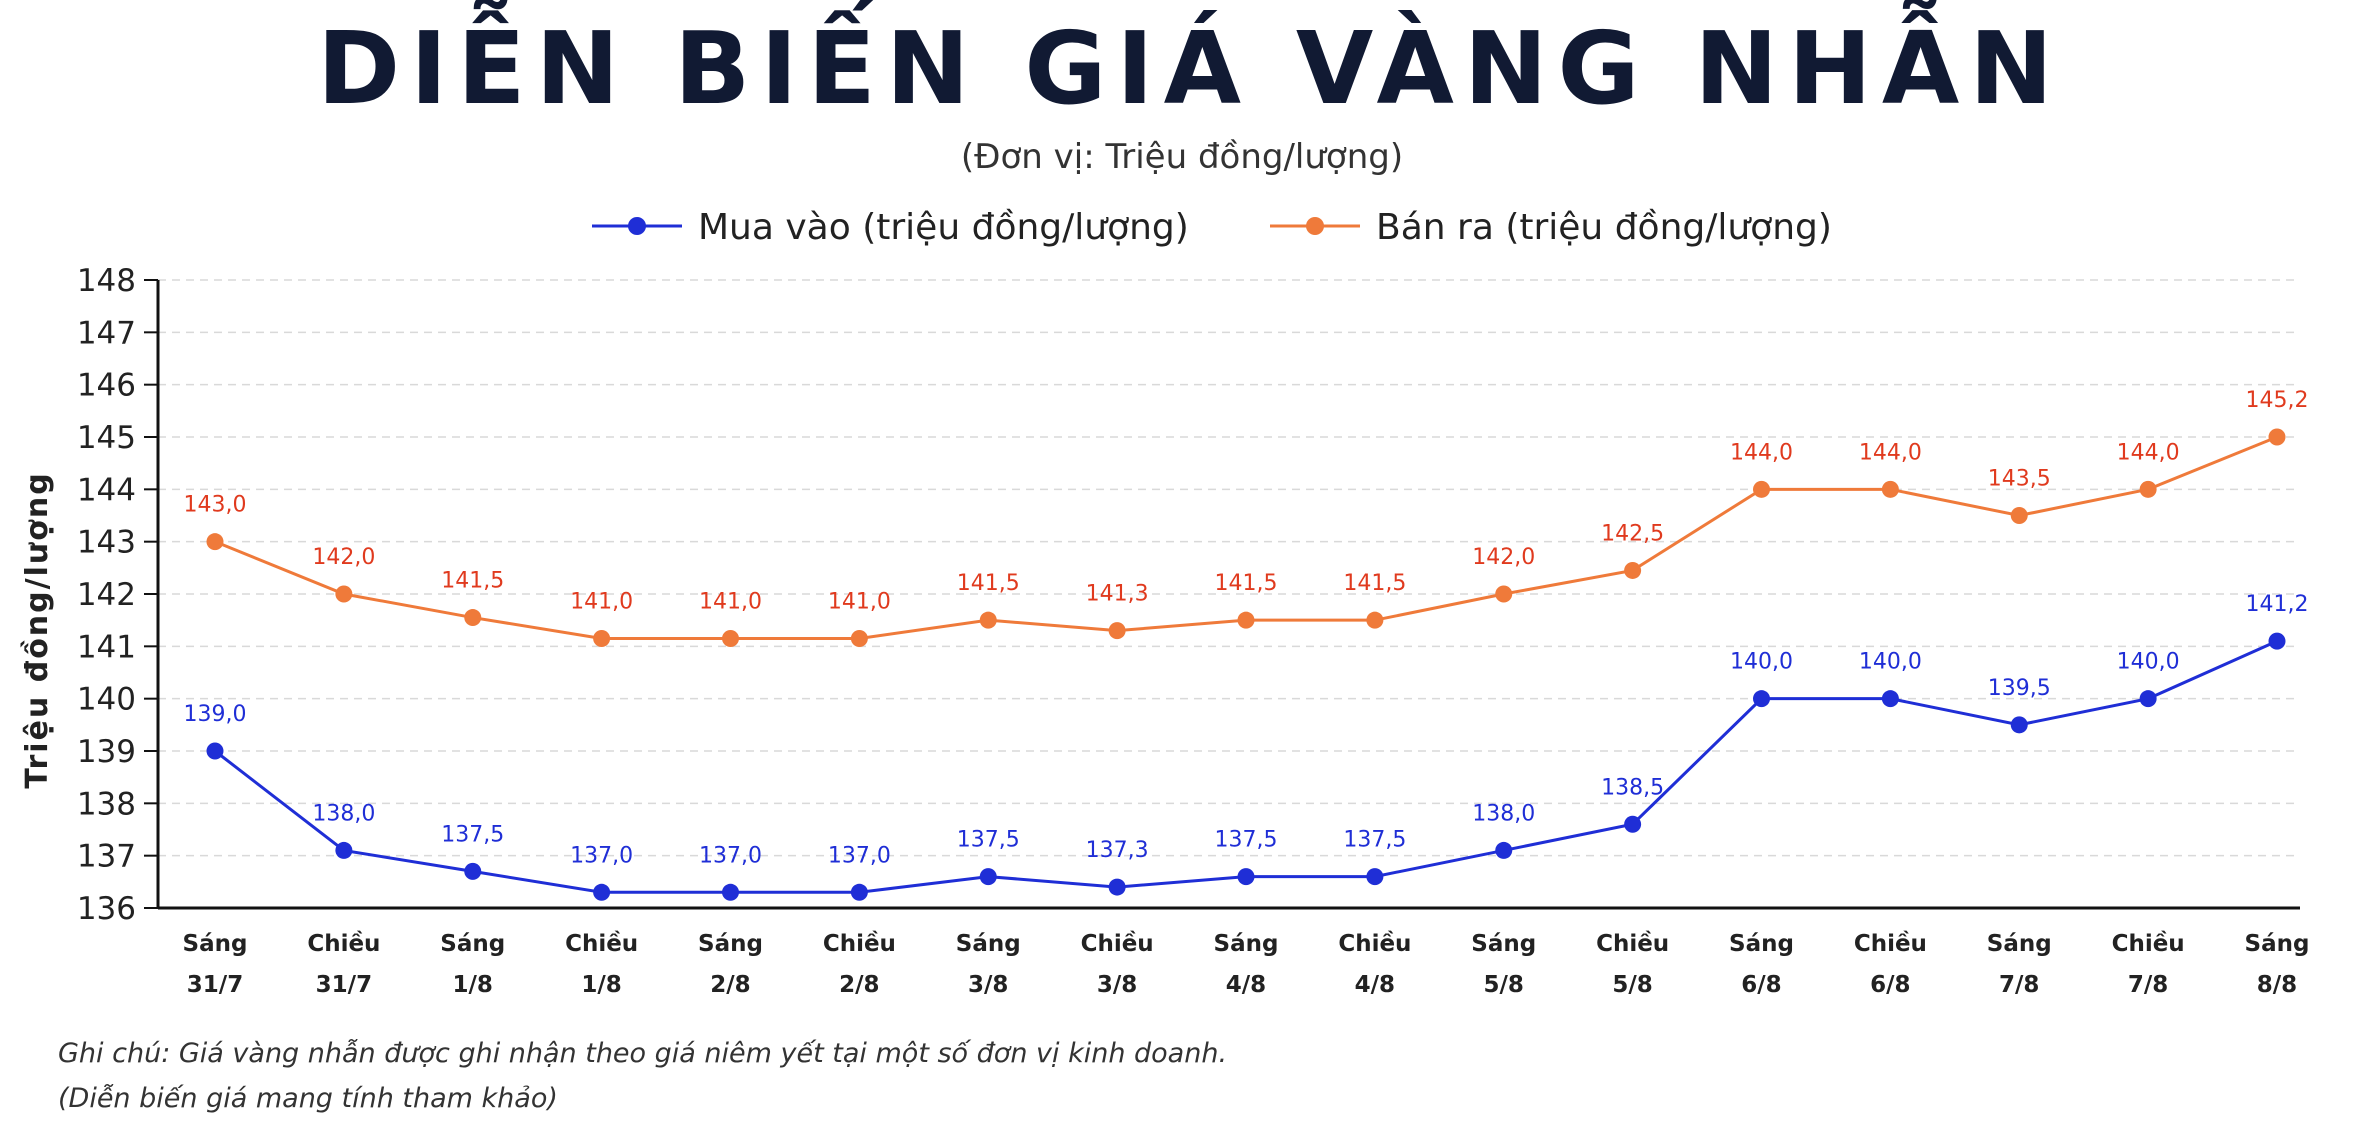  Describe the element at coordinates (1890, 985) in the screenshot. I see `x-tick-label: 6/8` at that location.